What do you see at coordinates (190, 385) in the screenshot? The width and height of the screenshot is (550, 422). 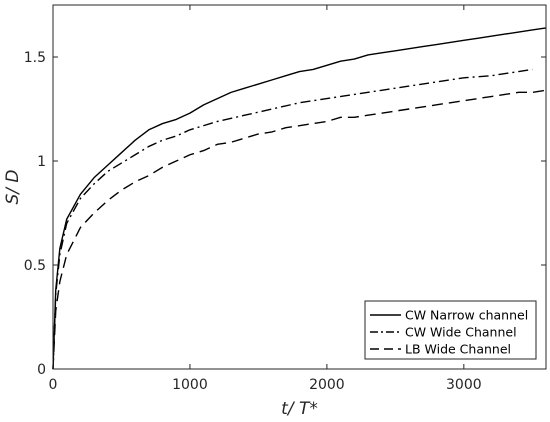 I see `x-tick-label: 1000` at bounding box center [190, 385].